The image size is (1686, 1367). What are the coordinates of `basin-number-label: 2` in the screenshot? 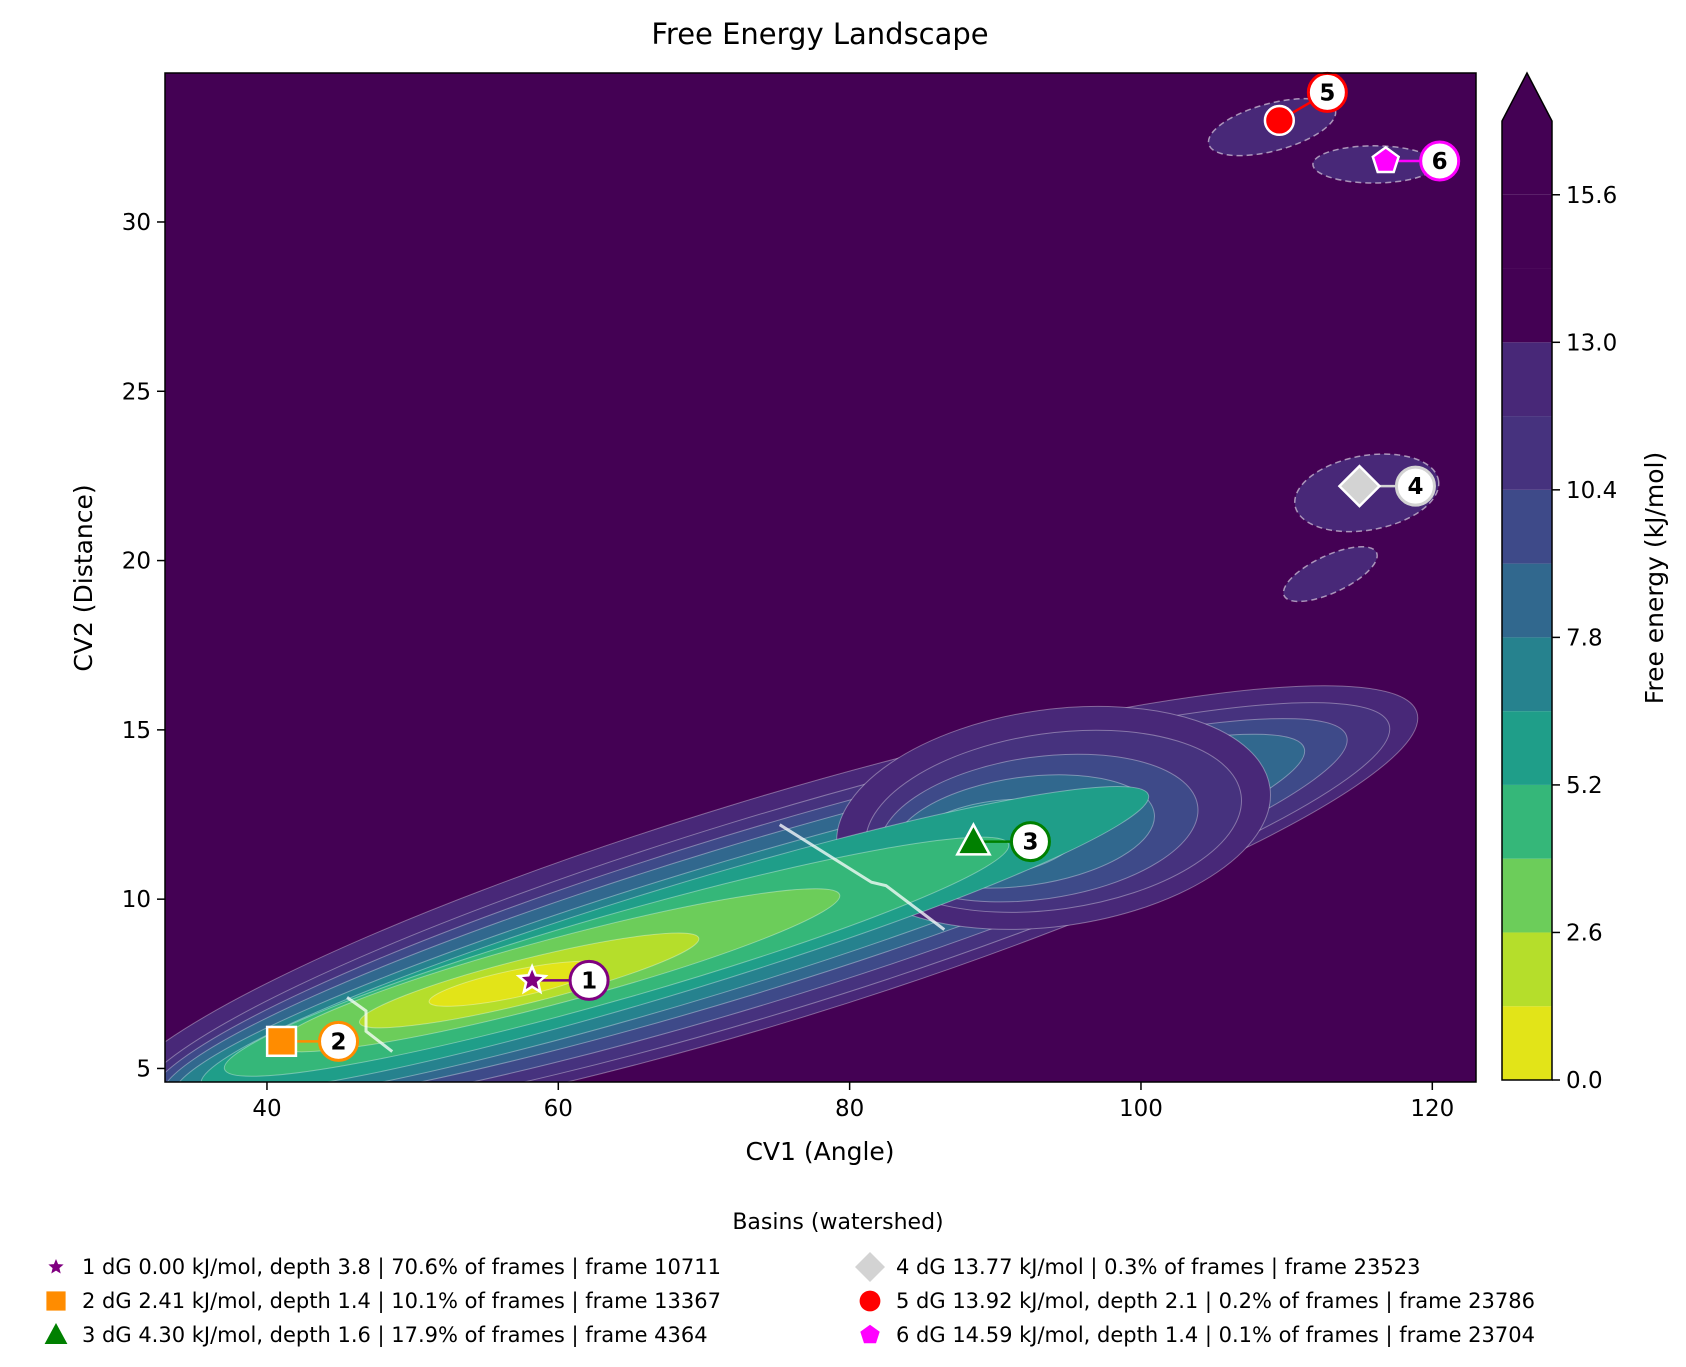 It's located at (339, 1042).